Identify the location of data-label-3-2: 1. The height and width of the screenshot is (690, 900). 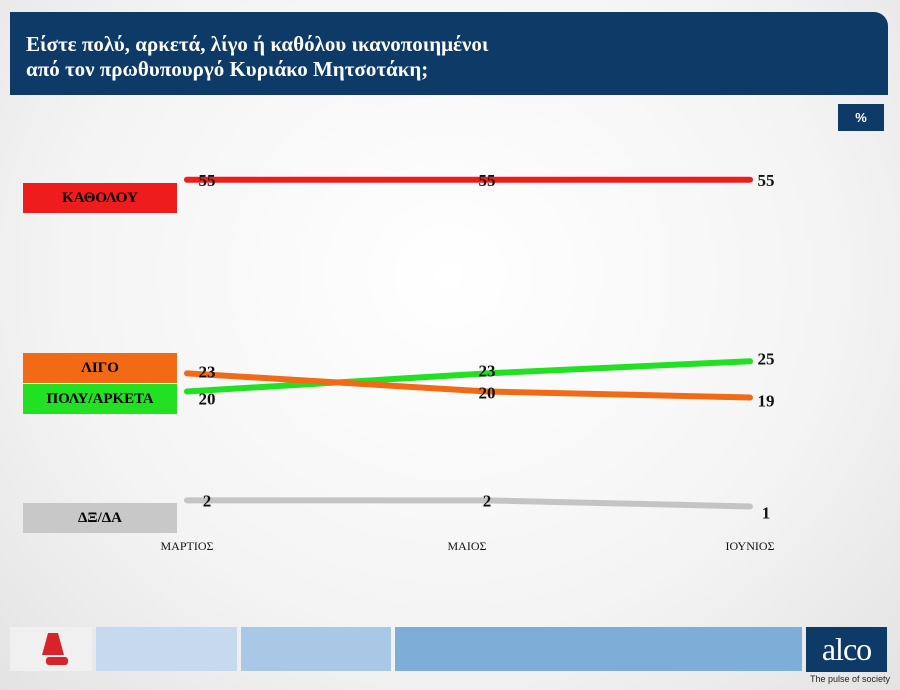
(766, 512).